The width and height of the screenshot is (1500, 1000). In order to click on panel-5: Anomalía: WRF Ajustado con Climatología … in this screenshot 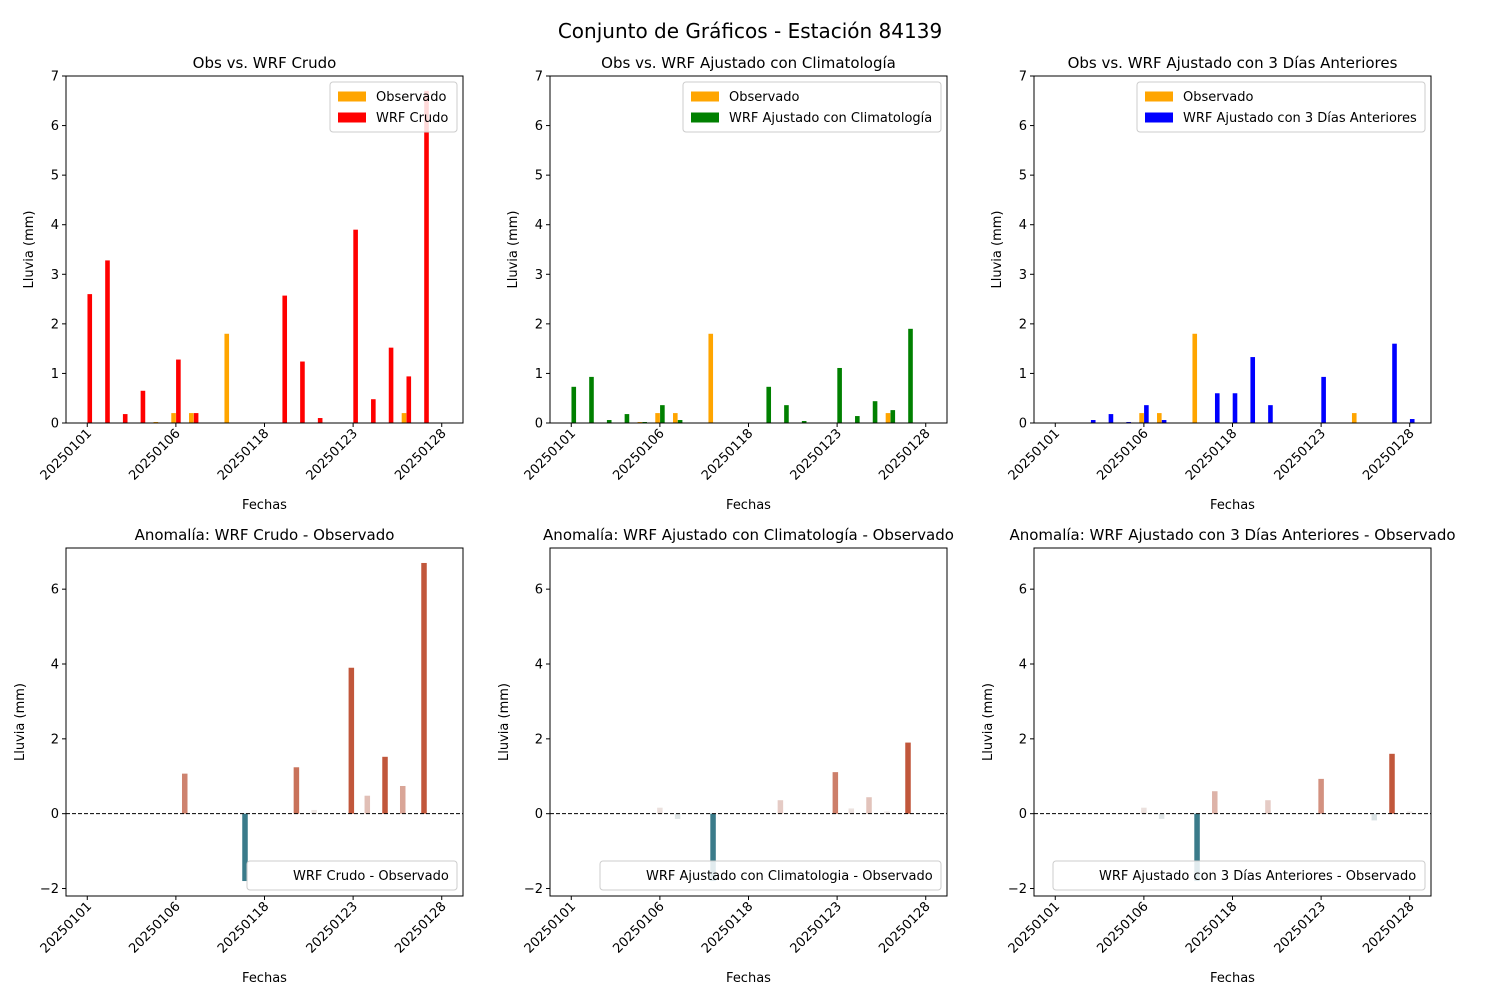, I will do `click(725, 756)`.